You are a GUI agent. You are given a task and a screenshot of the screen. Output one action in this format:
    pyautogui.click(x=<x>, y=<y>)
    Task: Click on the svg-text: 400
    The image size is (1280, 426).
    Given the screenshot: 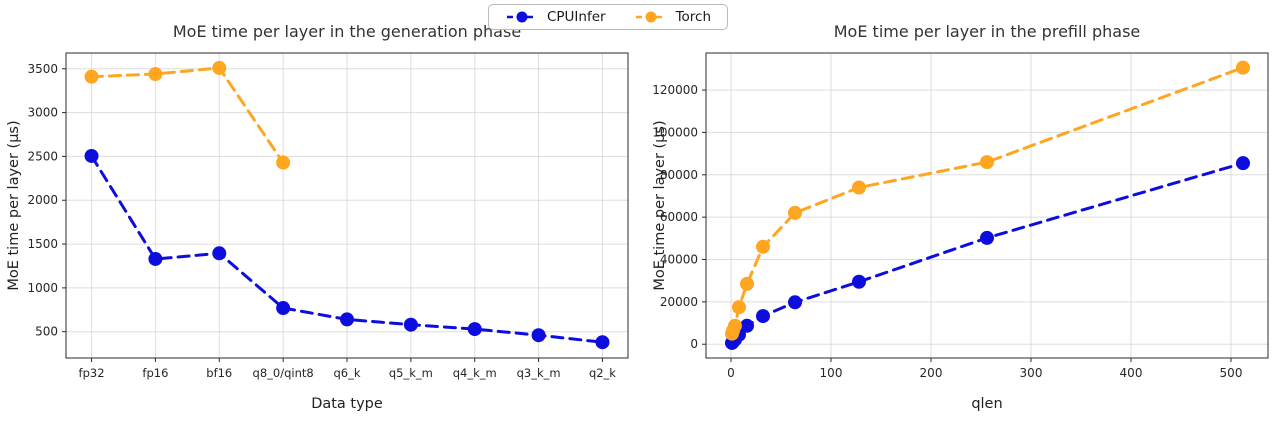 What is the action you would take?
    pyautogui.click(x=1131, y=373)
    